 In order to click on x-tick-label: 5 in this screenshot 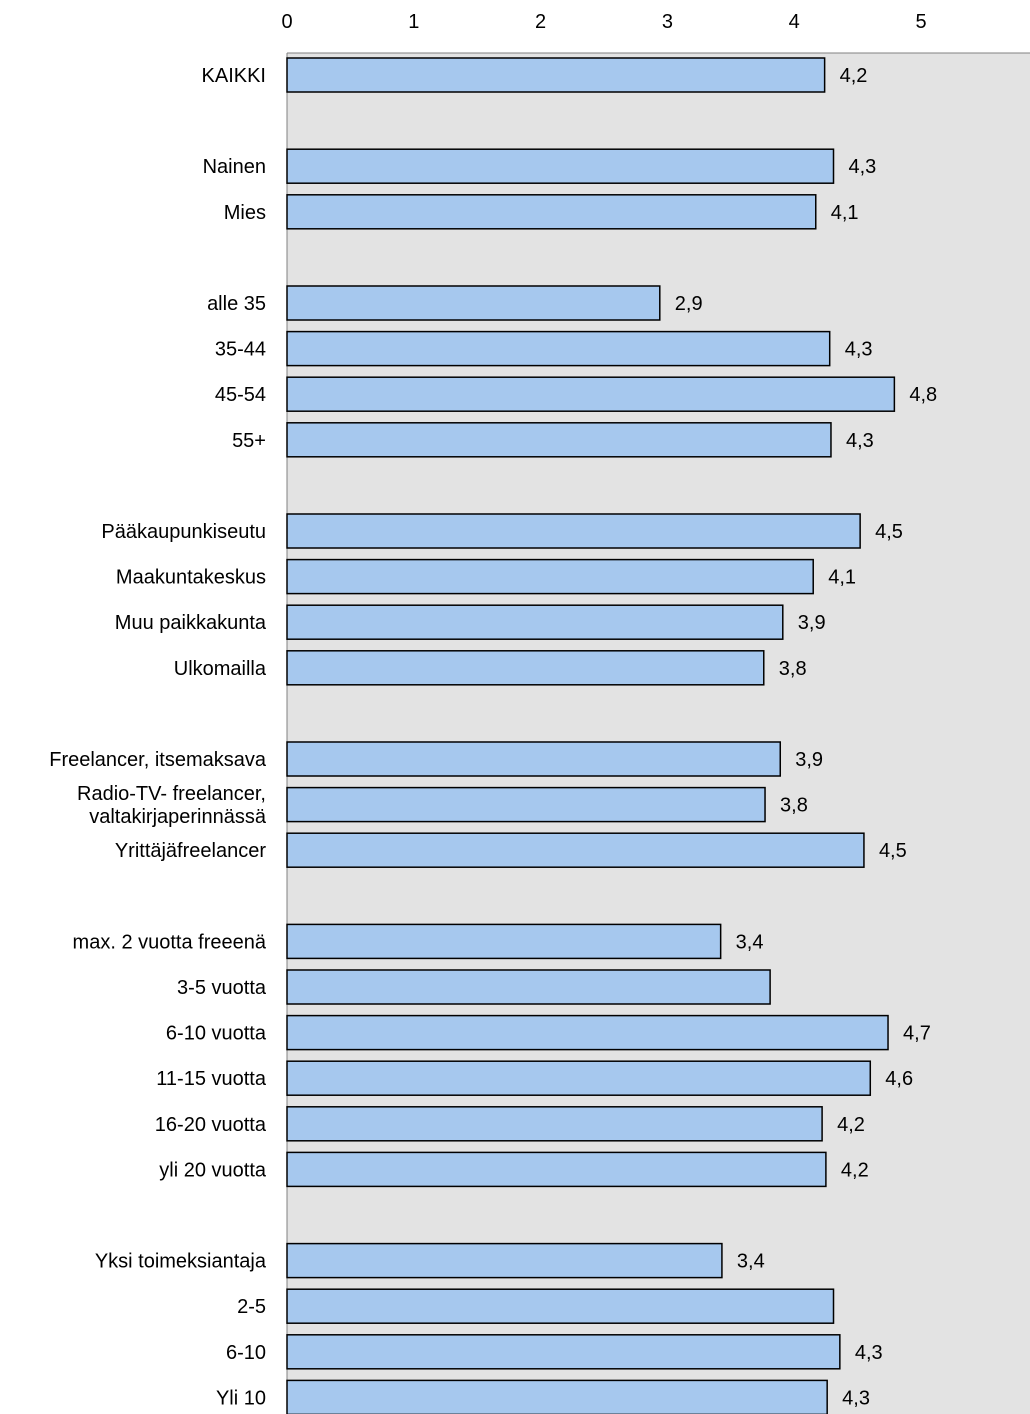, I will do `click(920, 22)`.